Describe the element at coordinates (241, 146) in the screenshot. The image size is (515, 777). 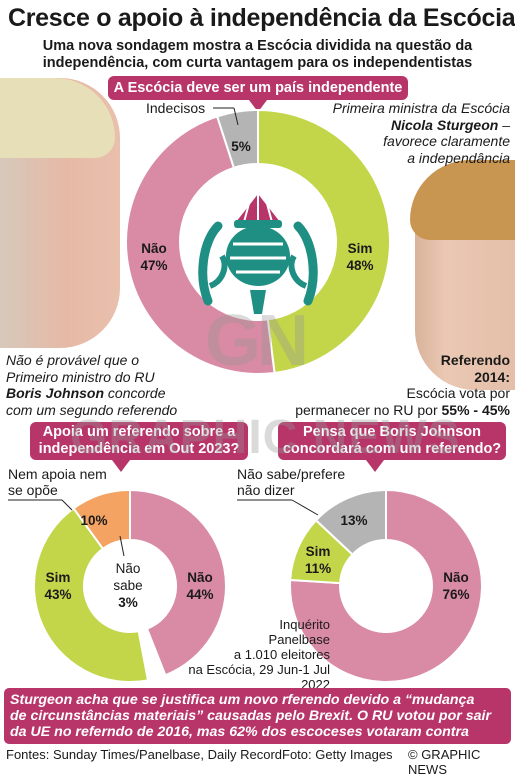
I see `main-value-indecisos: 5%` at that location.